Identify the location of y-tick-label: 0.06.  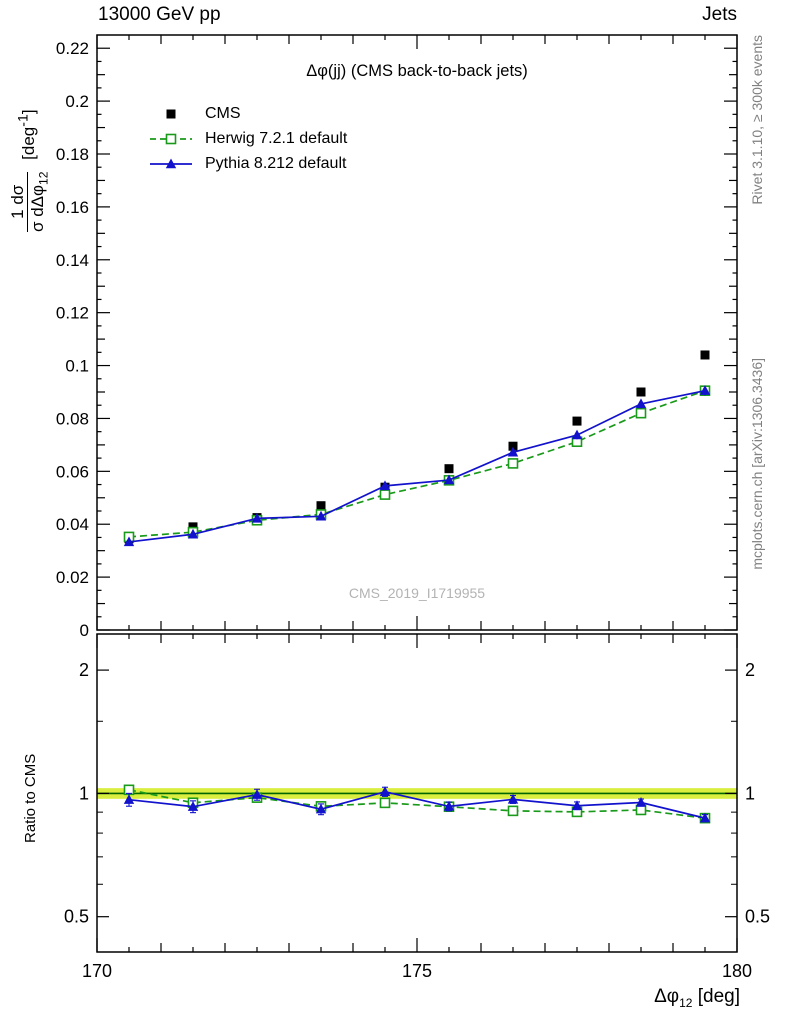
(72, 471).